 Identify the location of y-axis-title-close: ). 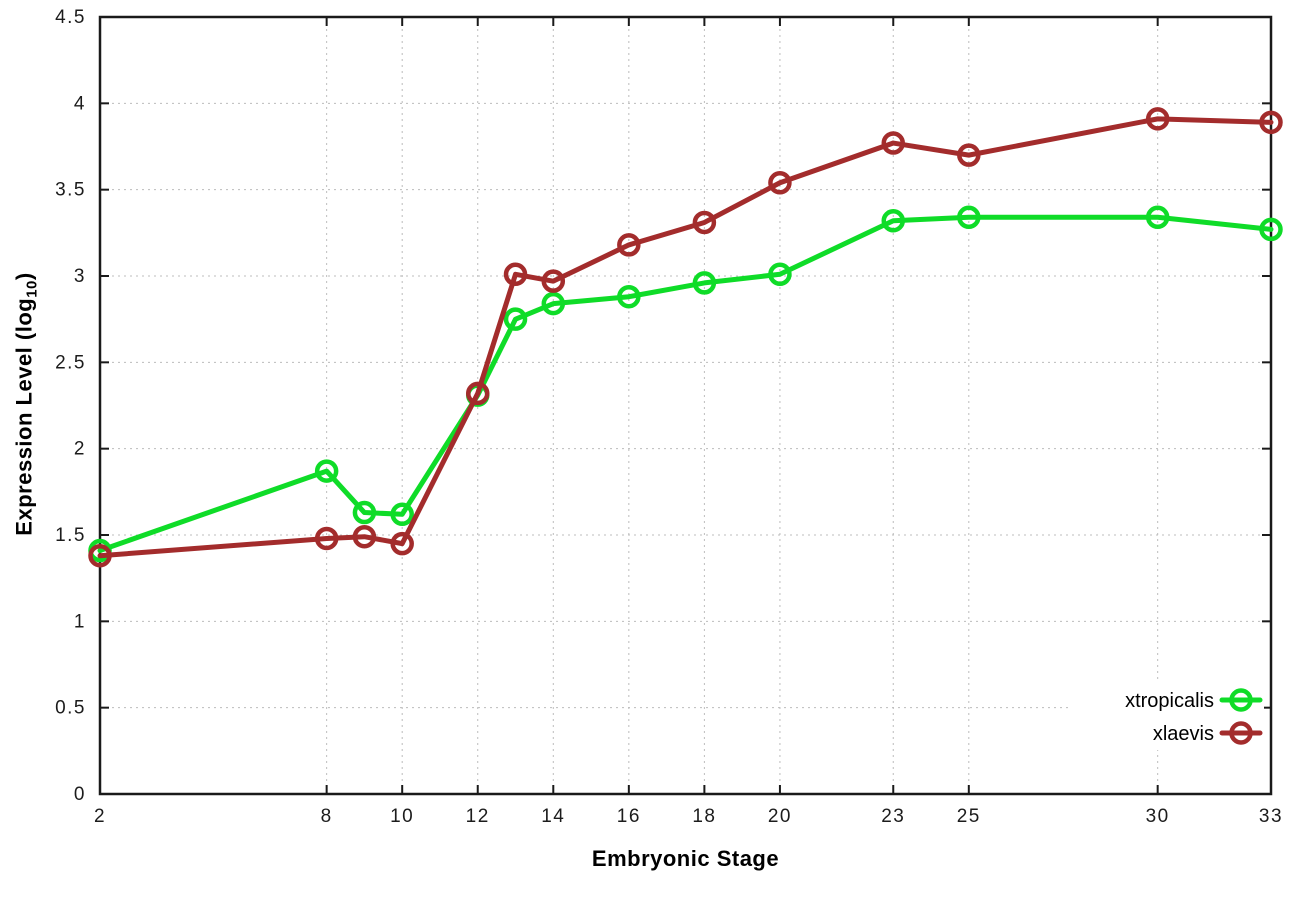
(24, 276).